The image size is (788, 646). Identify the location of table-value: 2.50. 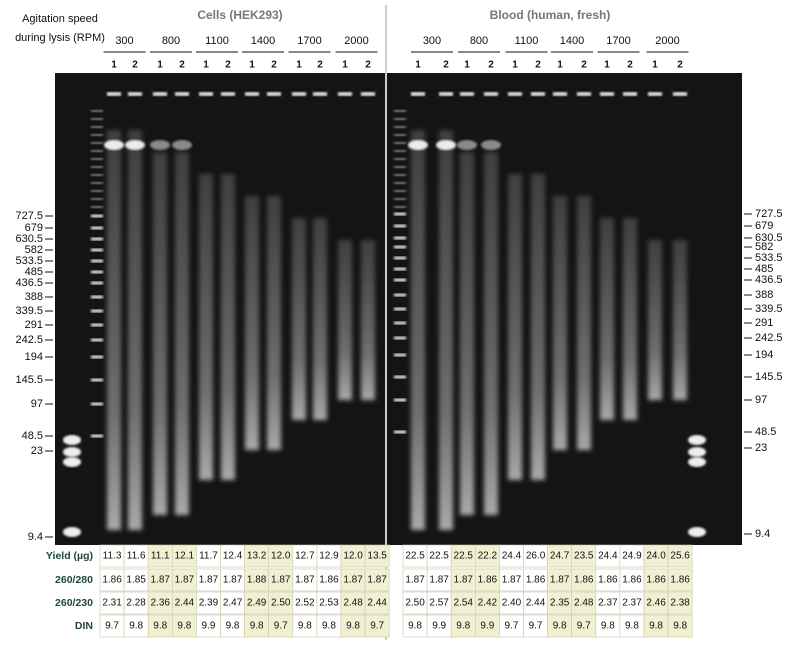
(415, 603).